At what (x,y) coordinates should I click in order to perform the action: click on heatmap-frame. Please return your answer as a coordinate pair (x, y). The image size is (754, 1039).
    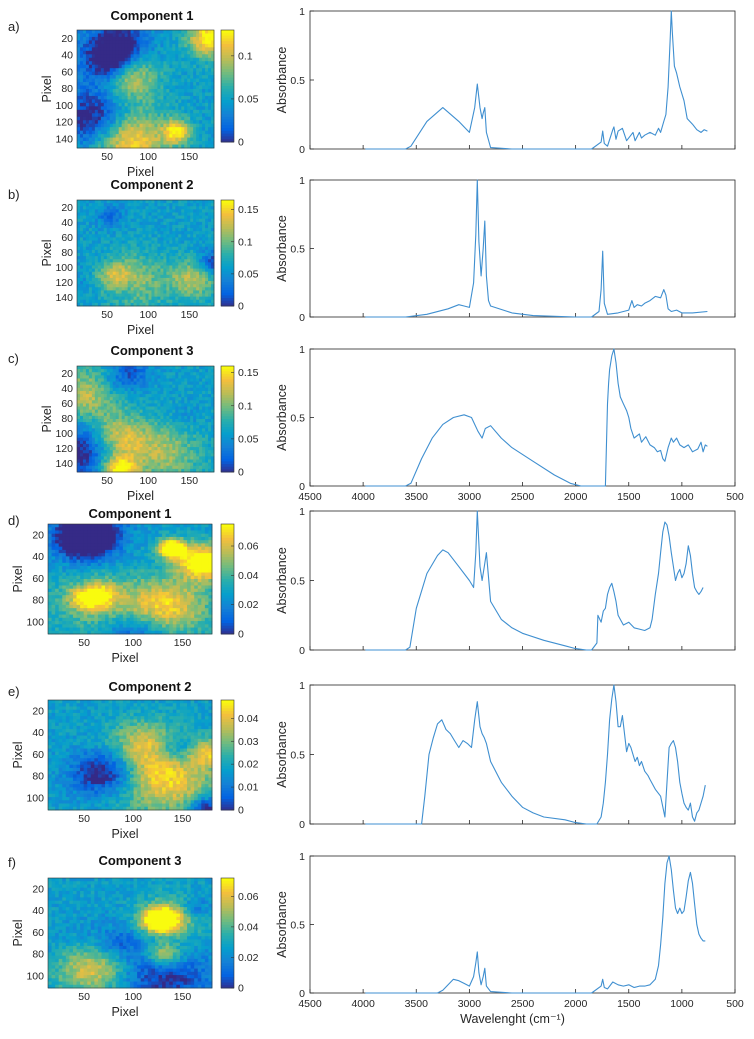
    Looking at the image, I should click on (145, 253).